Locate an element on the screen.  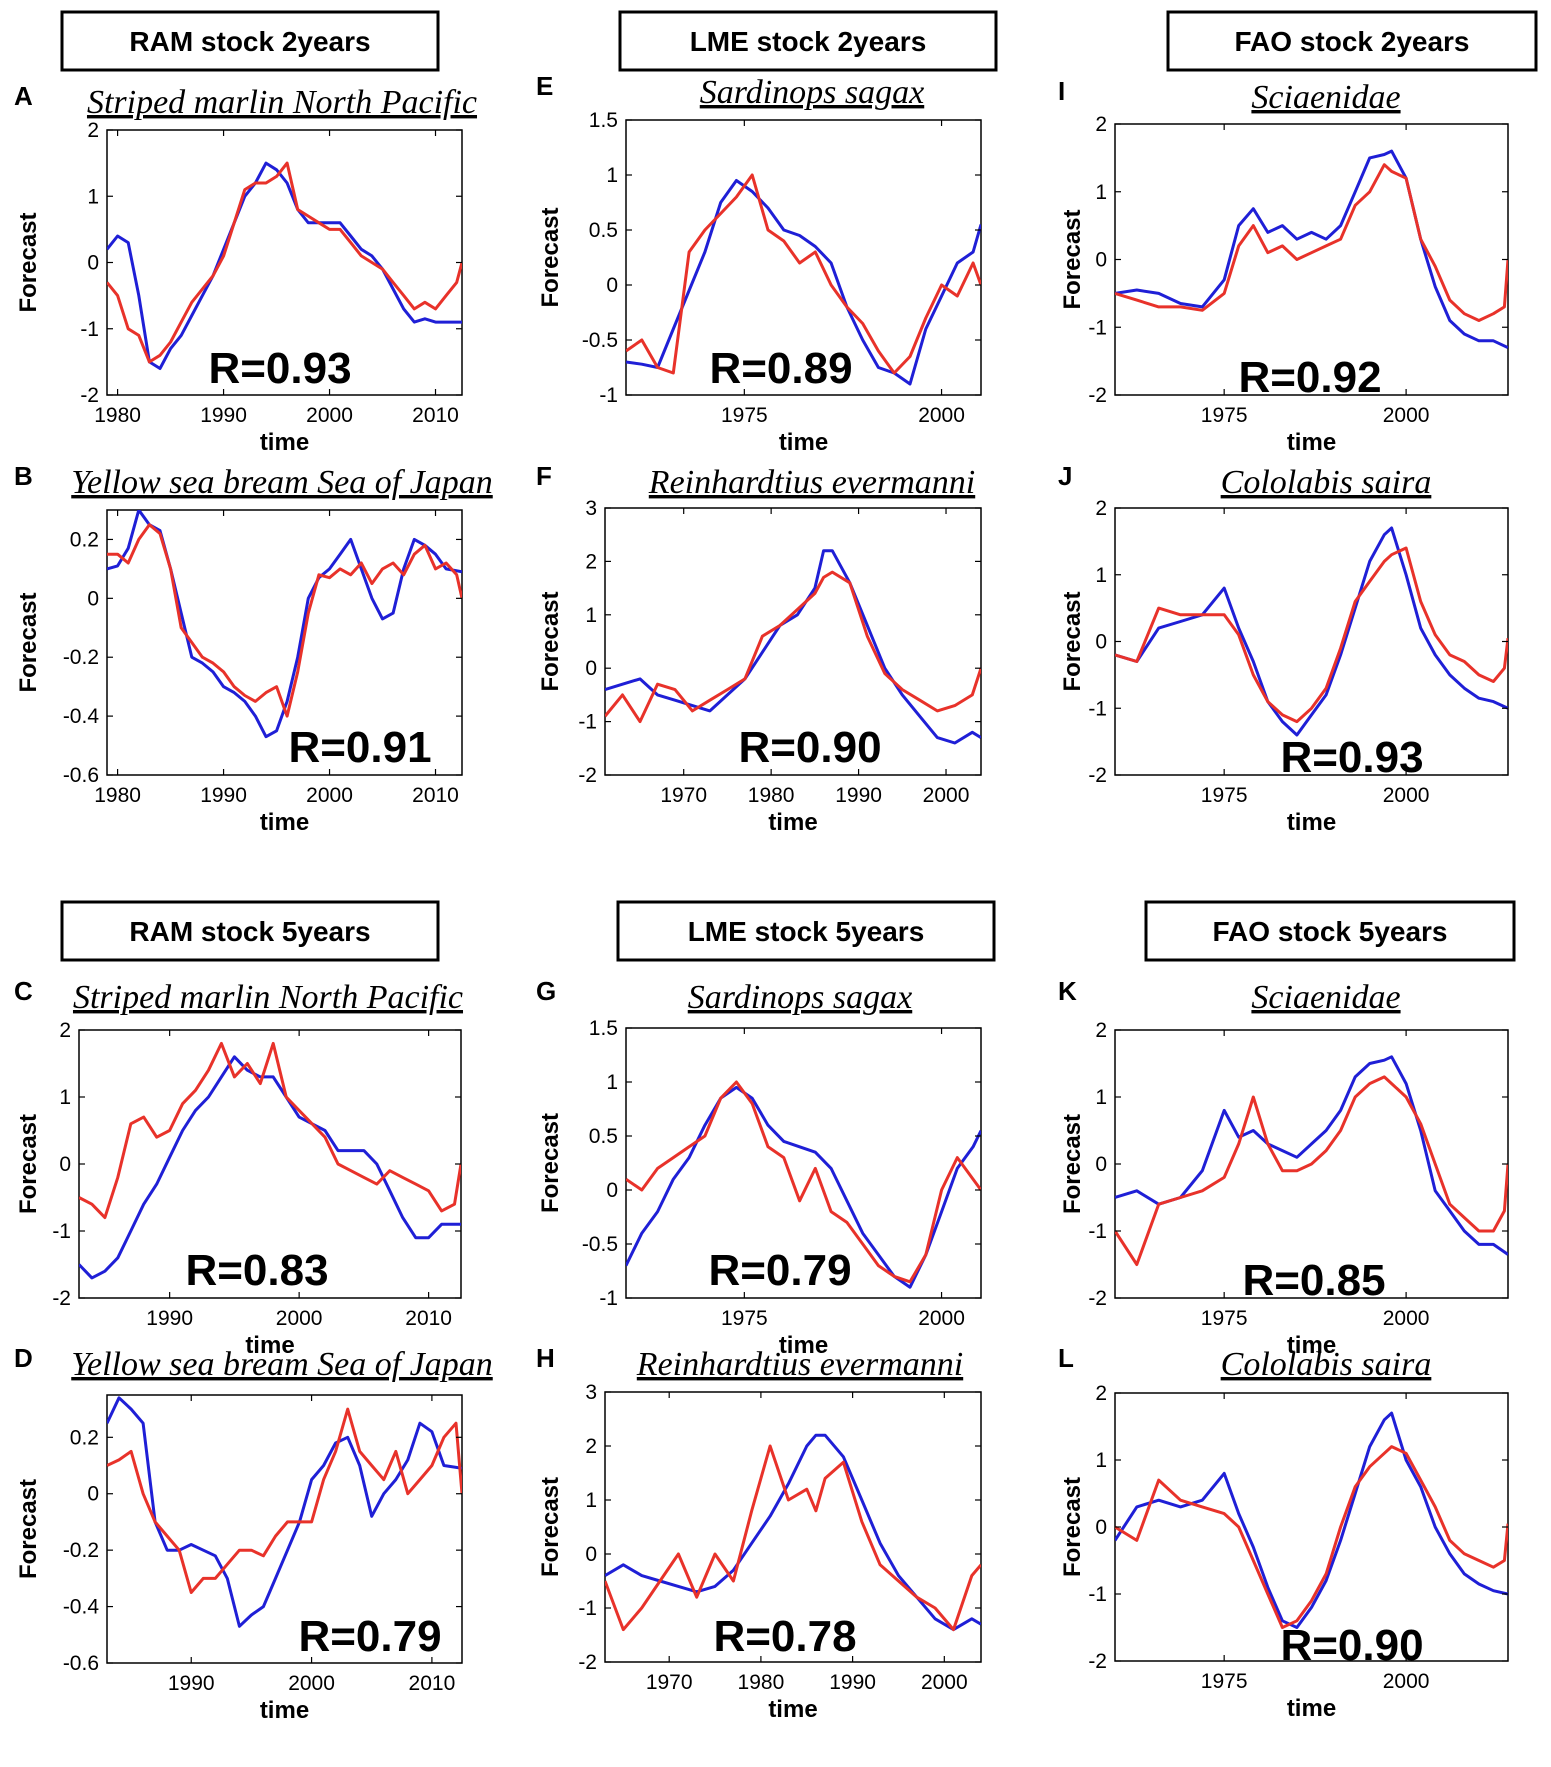
r-value-label: R=0.93 is located at coordinates (1351, 757).